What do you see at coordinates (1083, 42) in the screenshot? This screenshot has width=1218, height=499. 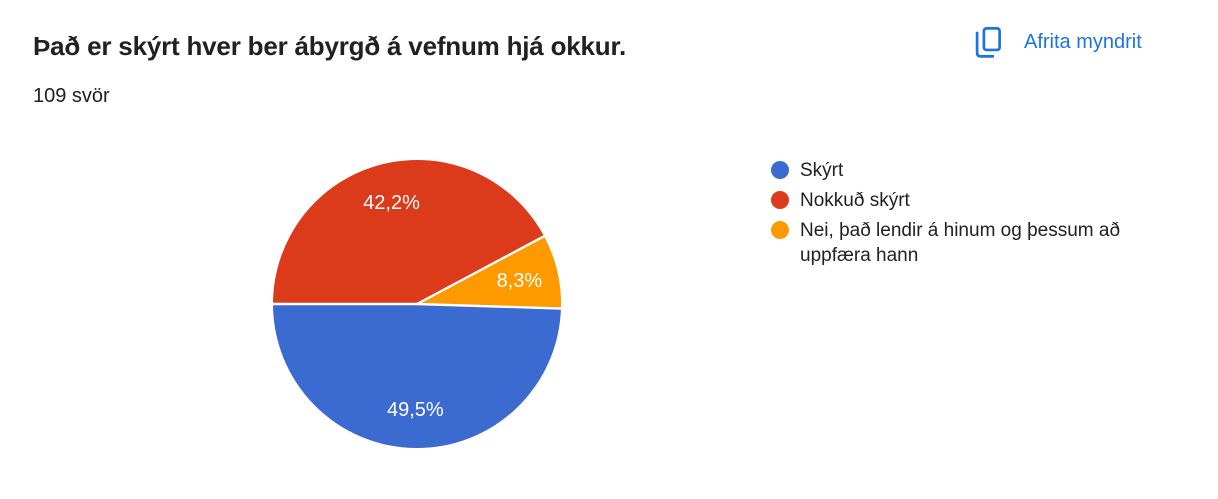 I see `copy-chart-label: Afrita myndrit` at bounding box center [1083, 42].